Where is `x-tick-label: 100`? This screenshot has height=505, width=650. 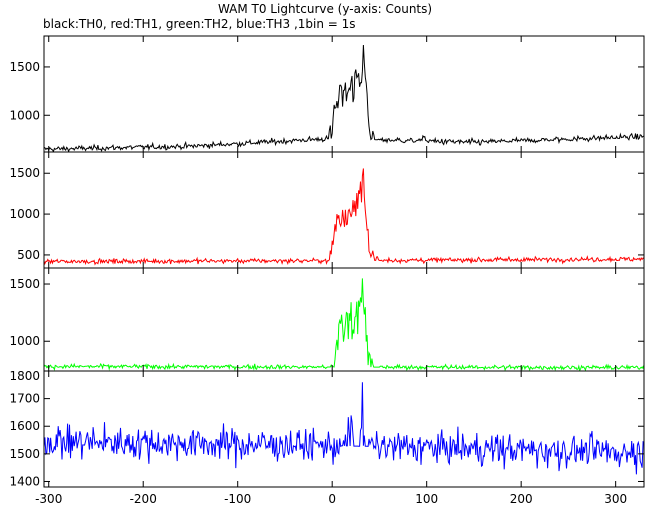 x-tick-label: 100 is located at coordinates (426, 498).